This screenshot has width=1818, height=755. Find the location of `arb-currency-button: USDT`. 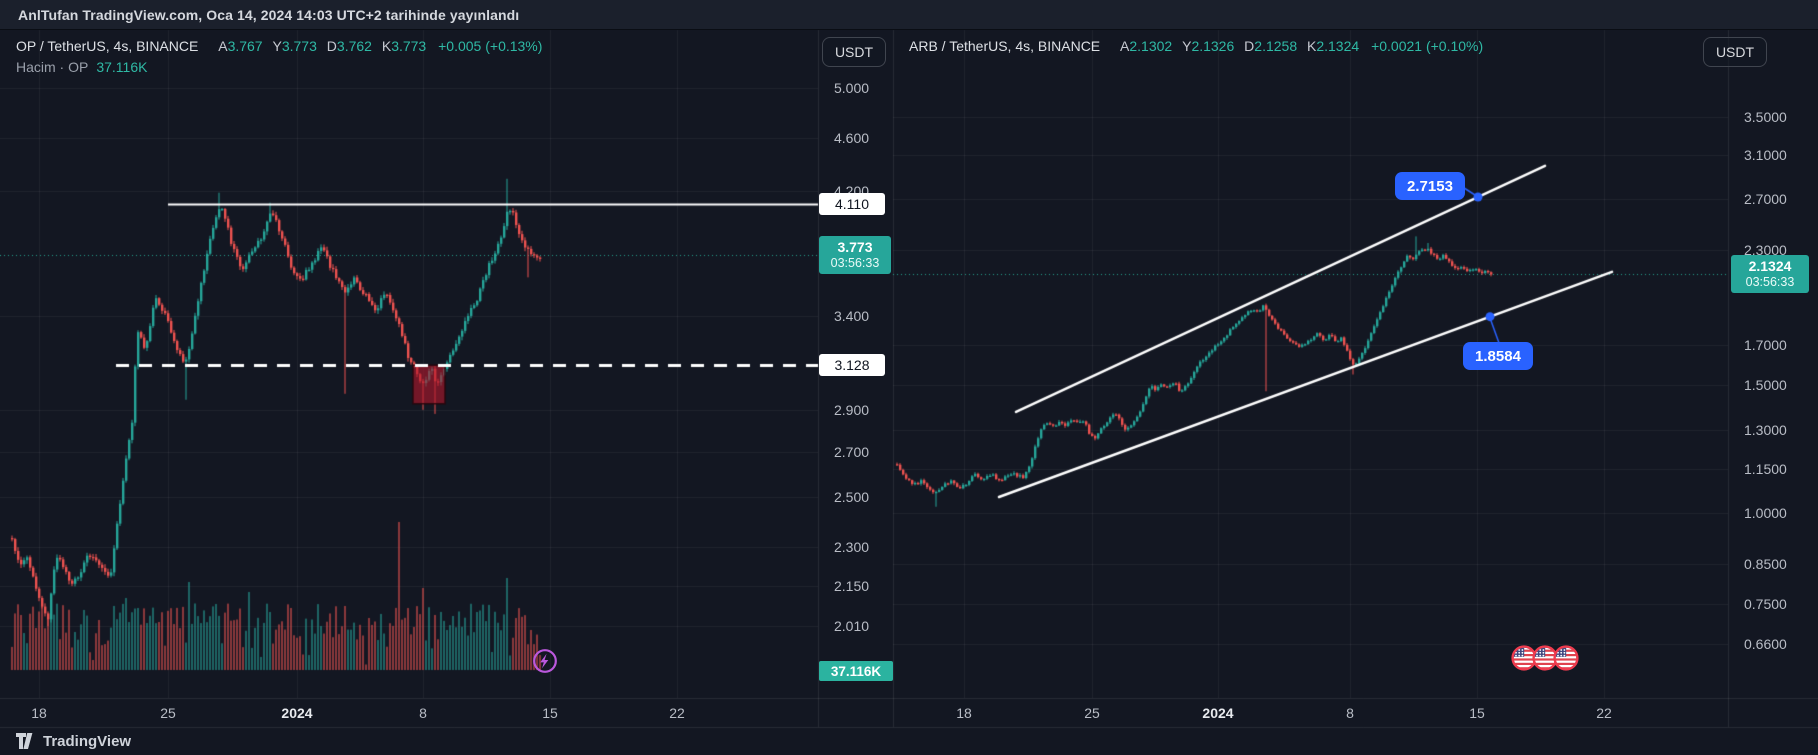

arb-currency-button: USDT is located at coordinates (1735, 52).